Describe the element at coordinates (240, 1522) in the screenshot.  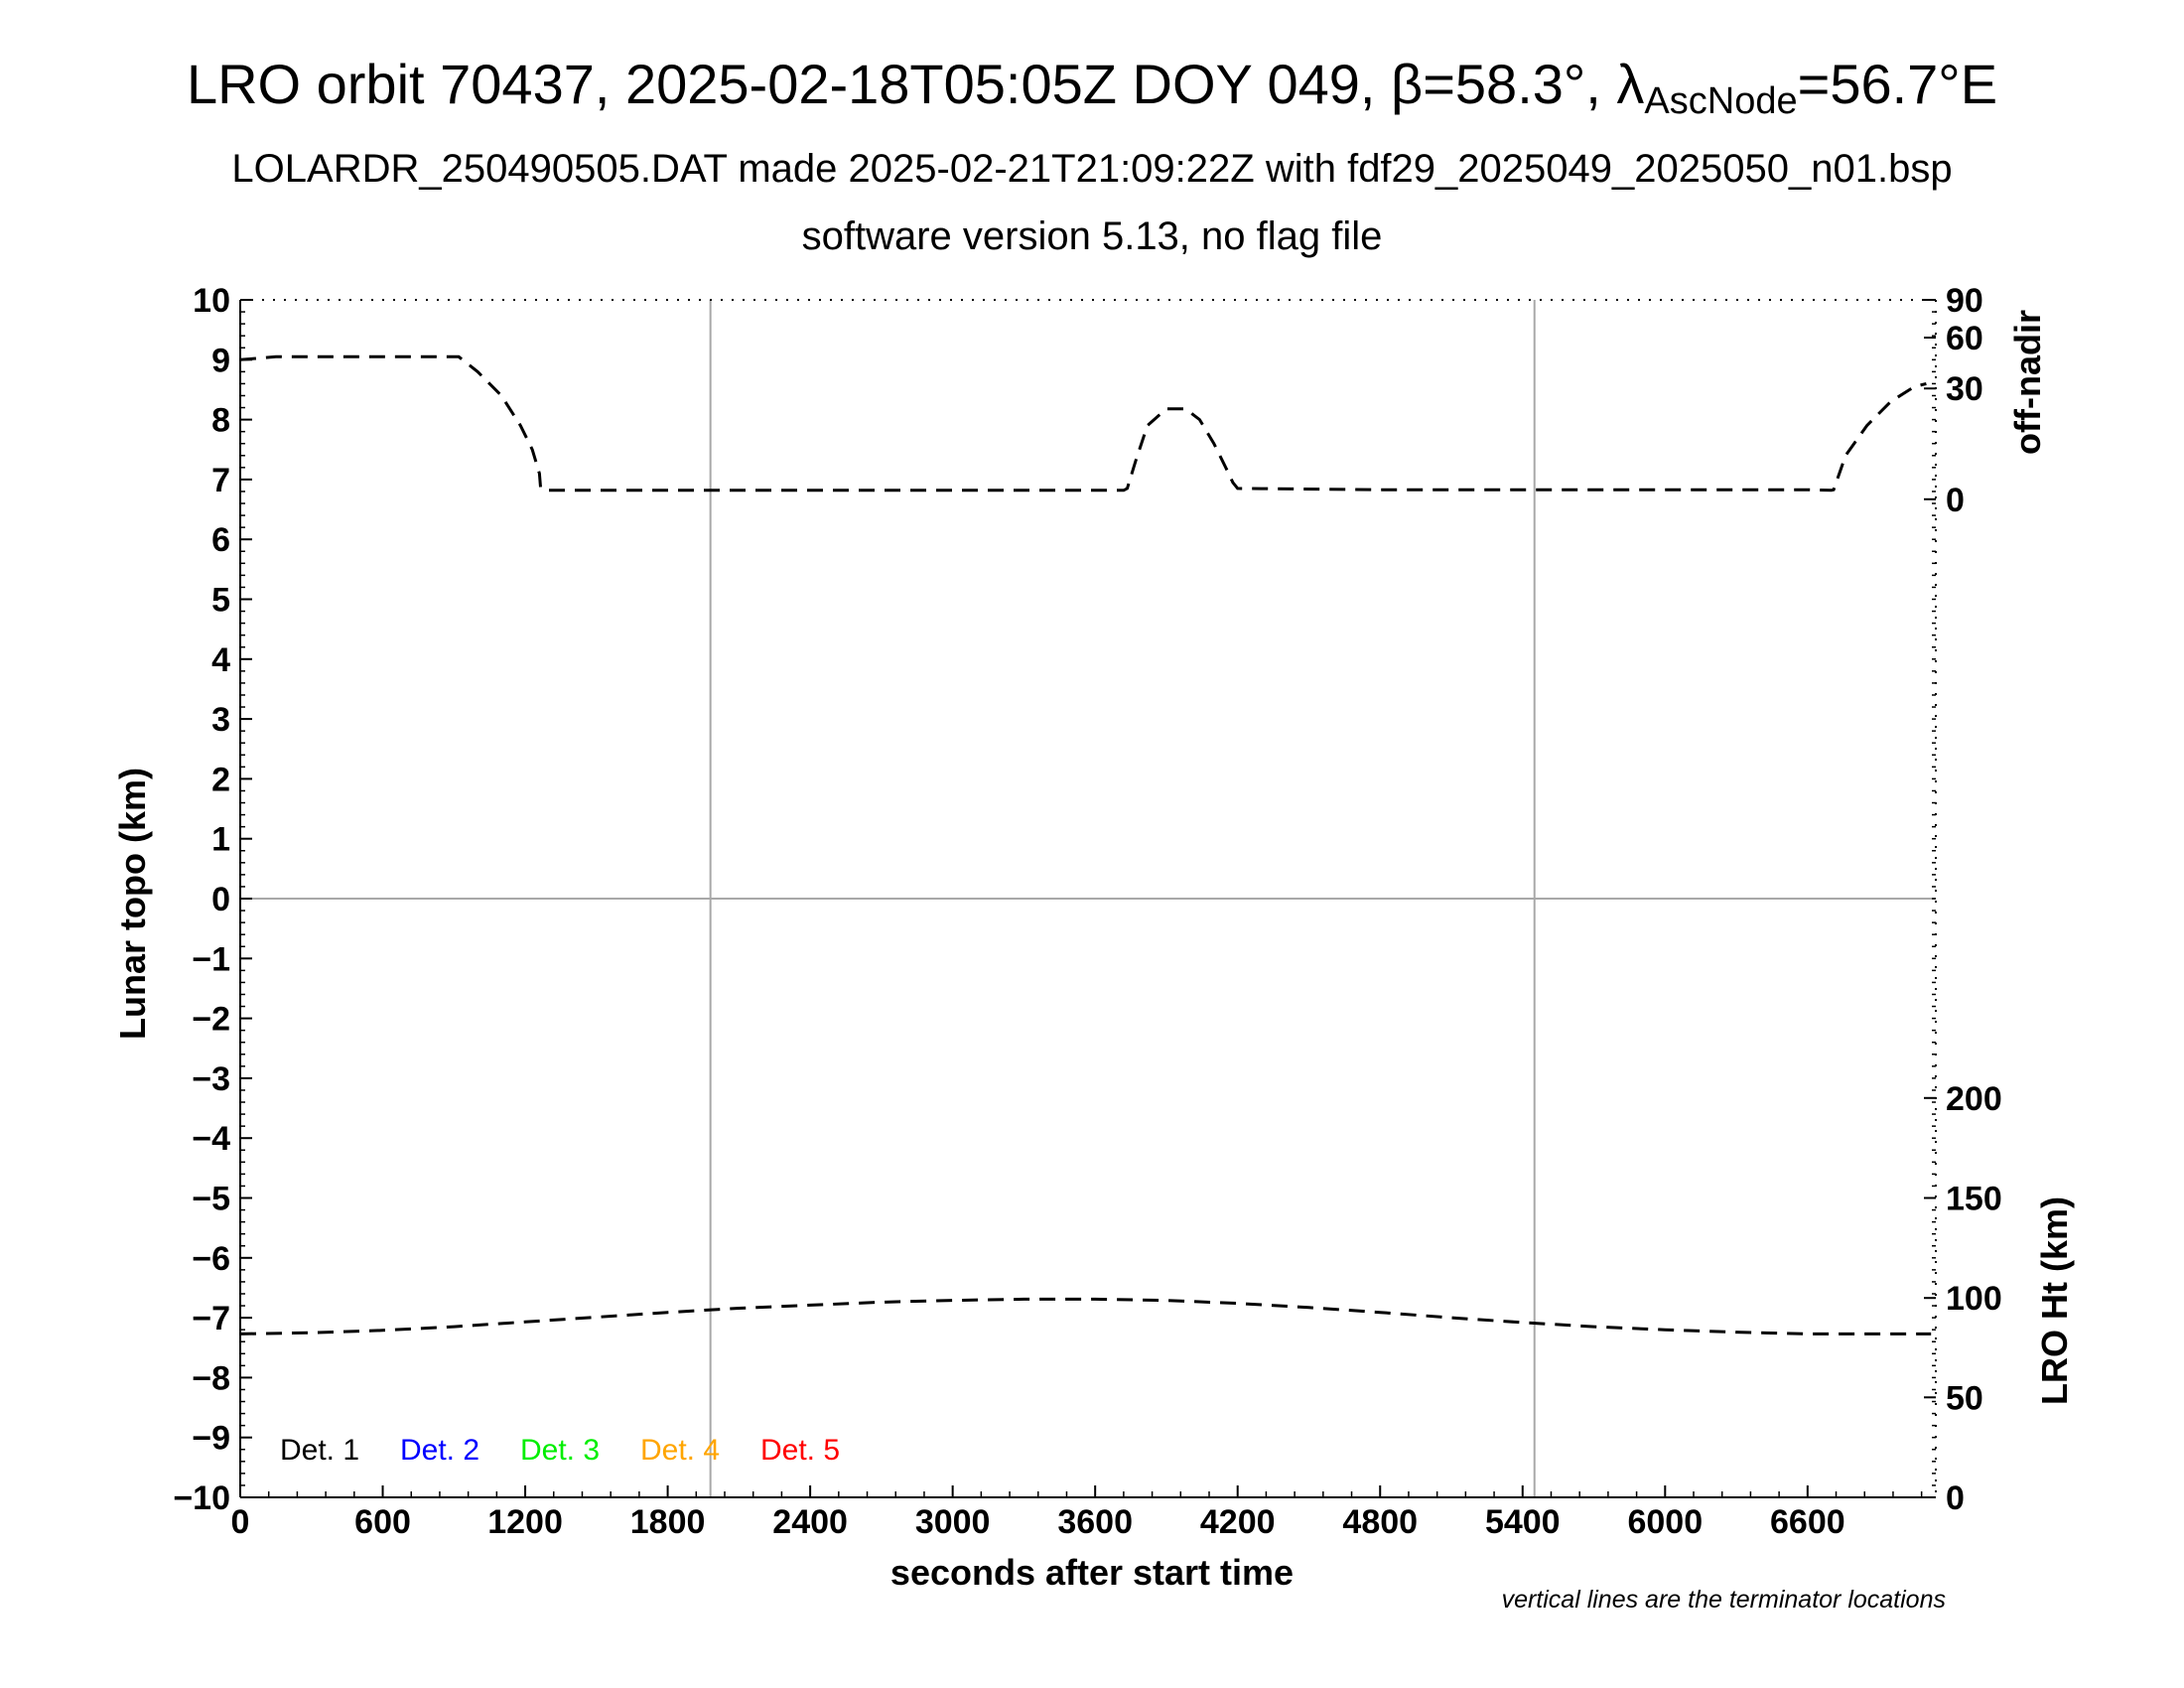
I see `x-tick-label: 0` at that location.